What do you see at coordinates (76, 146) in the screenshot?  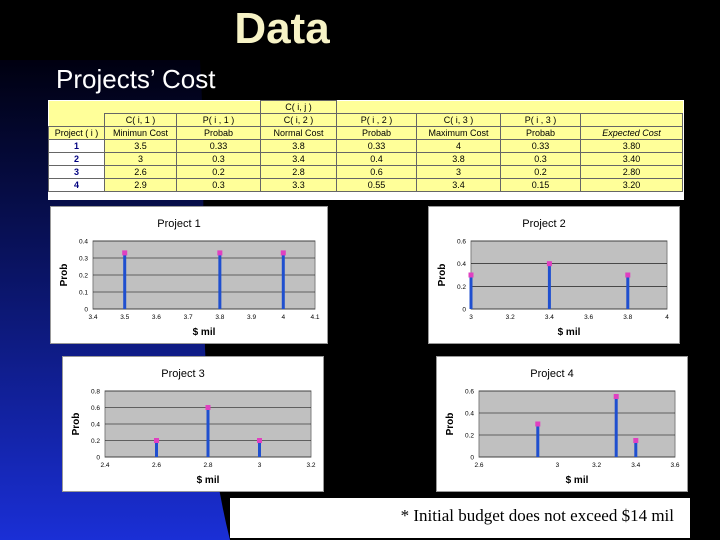 I see `row-id: 1` at bounding box center [76, 146].